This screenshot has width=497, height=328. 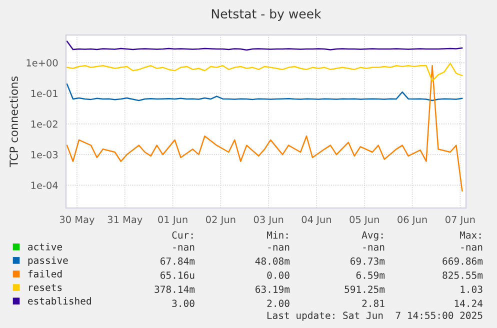 I want to click on x-tick-label: 30 May, so click(x=77, y=221).